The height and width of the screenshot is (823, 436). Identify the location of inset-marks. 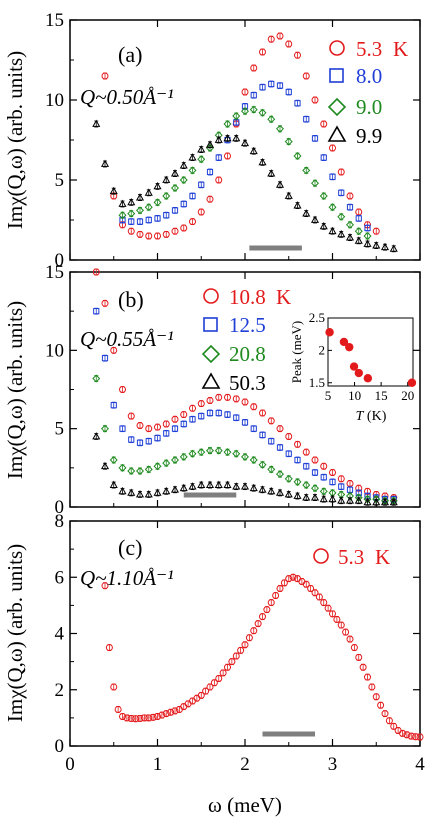
(371, 357).